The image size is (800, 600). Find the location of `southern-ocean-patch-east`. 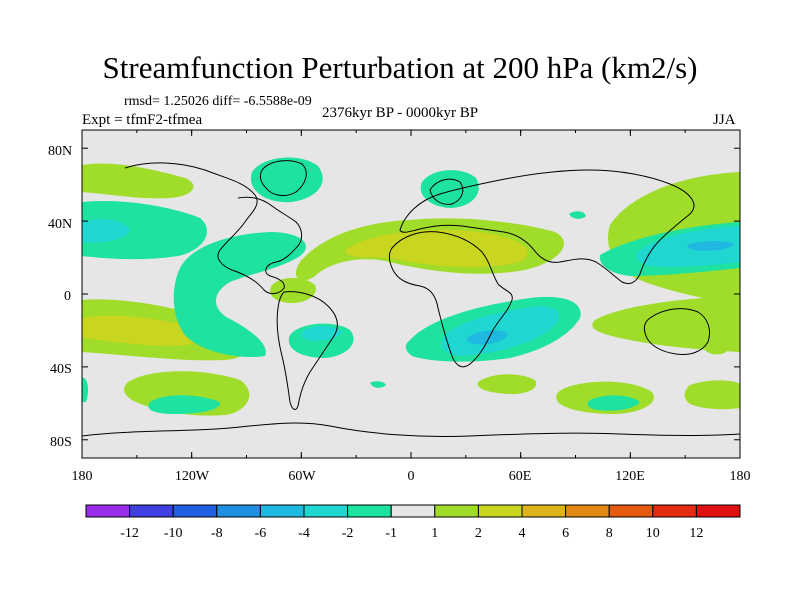

southern-ocean-patch-east is located at coordinates (712, 395).